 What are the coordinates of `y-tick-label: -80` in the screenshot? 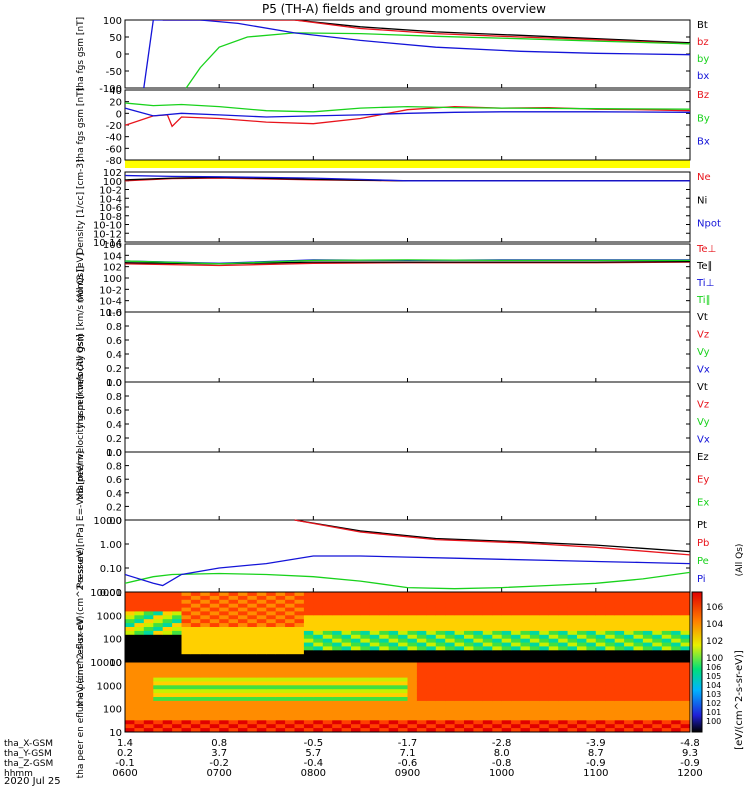 It's located at (114, 161).